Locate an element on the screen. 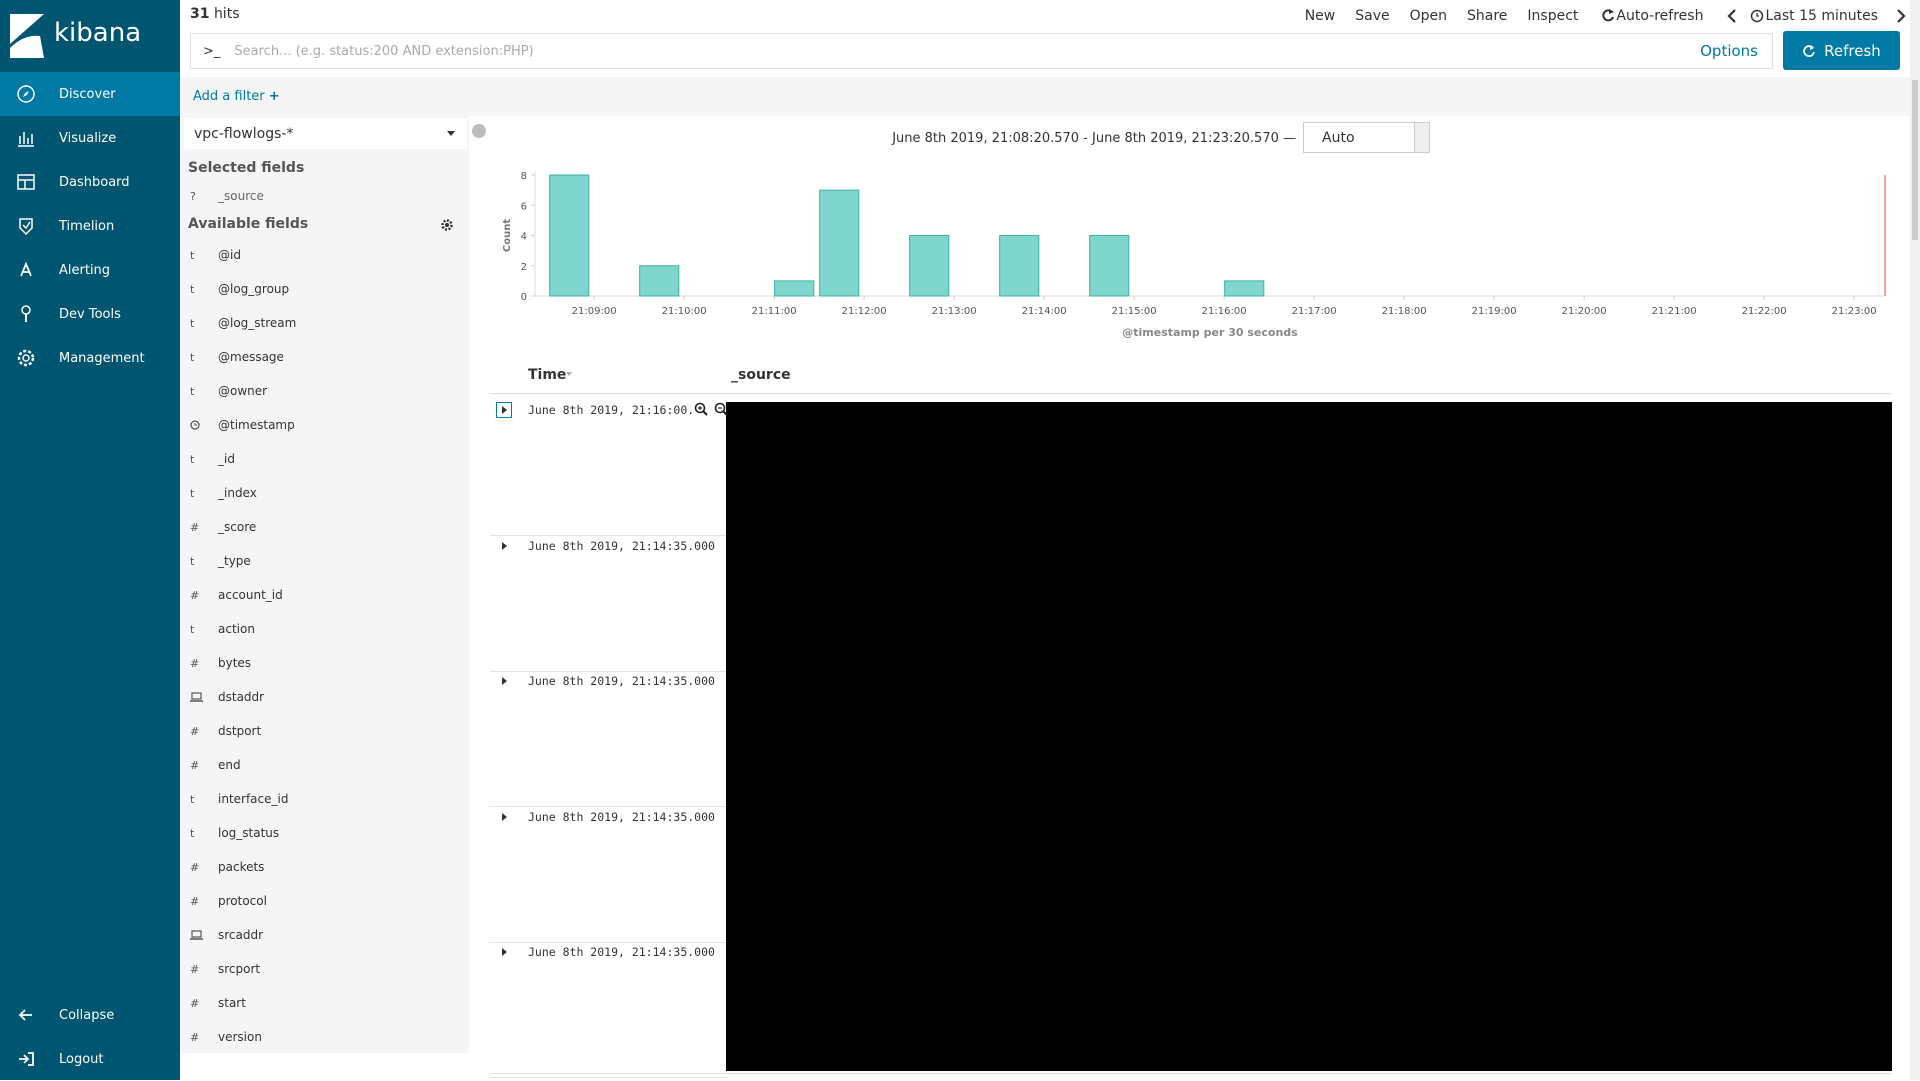 The image size is (1920, 1081). field-row: t log_status is located at coordinates (234, 833).